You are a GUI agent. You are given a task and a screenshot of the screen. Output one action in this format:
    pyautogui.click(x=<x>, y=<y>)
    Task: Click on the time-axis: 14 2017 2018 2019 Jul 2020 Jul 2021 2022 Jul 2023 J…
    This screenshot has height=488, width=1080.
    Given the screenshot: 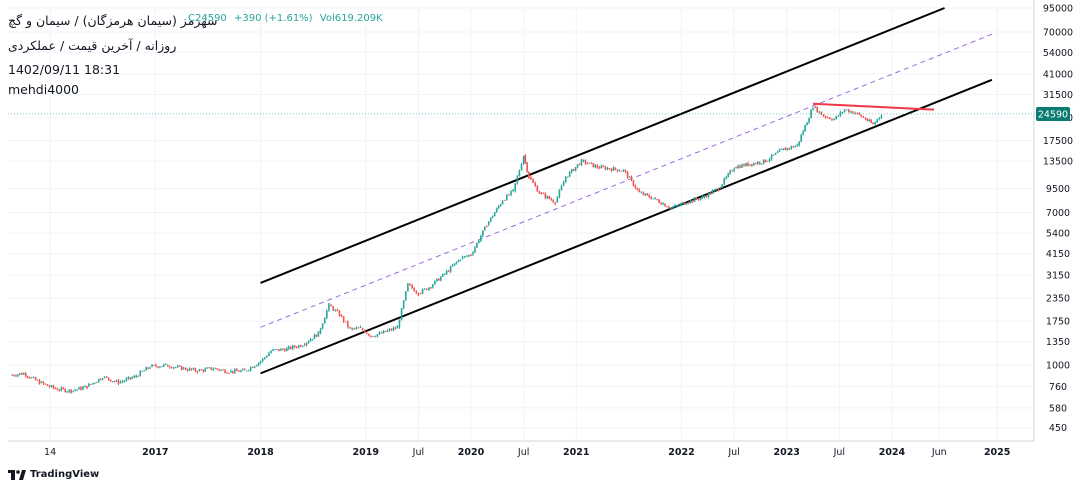 What is the action you would take?
    pyautogui.click(x=527, y=452)
    